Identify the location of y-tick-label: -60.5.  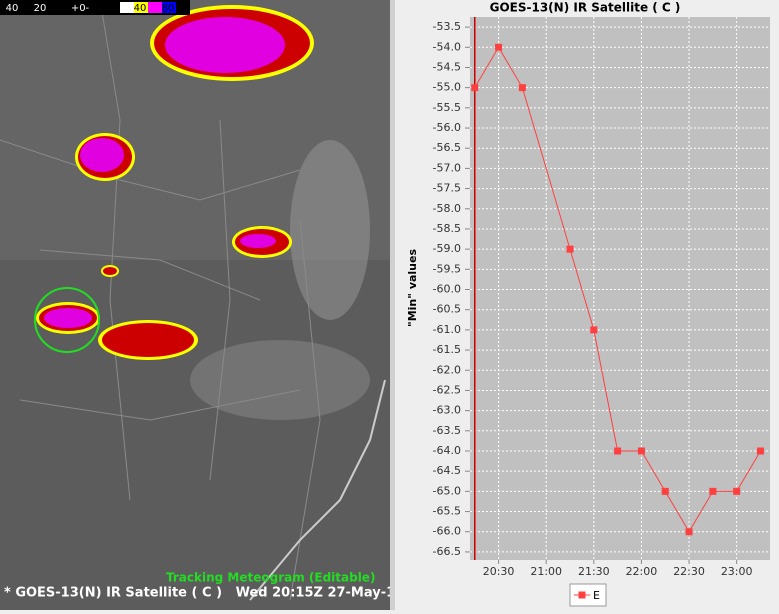
(447, 309).